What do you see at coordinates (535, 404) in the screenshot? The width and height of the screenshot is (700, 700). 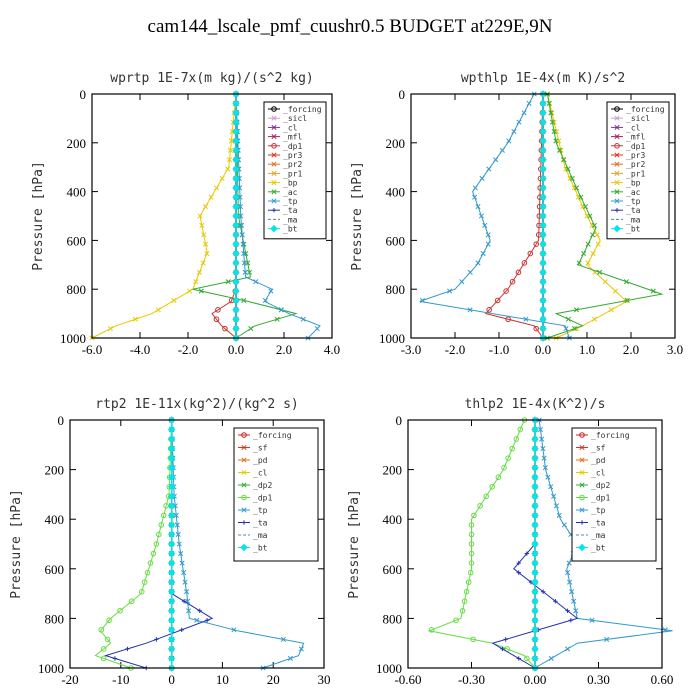 I see `panel-title: thlp2 1E-4x(K^2)/s` at bounding box center [535, 404].